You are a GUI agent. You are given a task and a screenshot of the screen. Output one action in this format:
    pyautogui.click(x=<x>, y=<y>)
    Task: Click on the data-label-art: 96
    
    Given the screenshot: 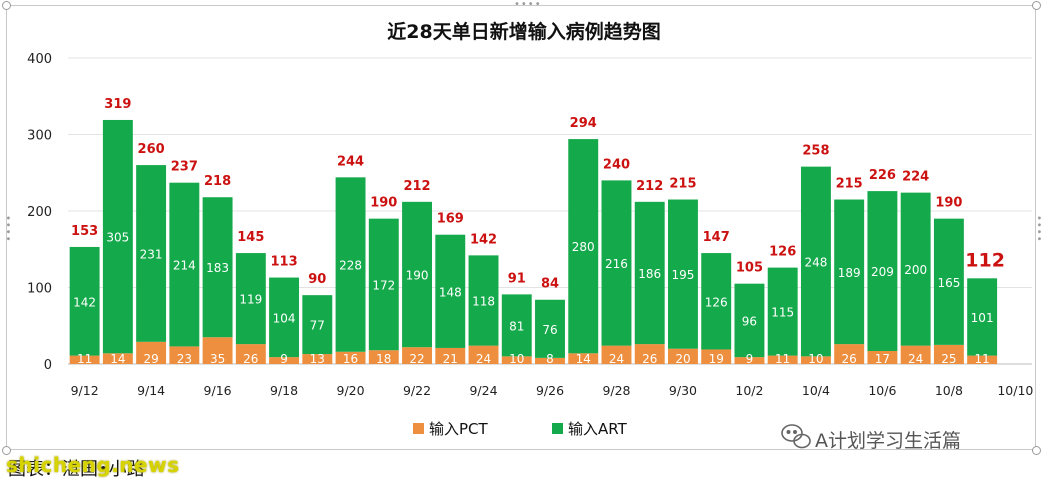 What is the action you would take?
    pyautogui.click(x=749, y=321)
    